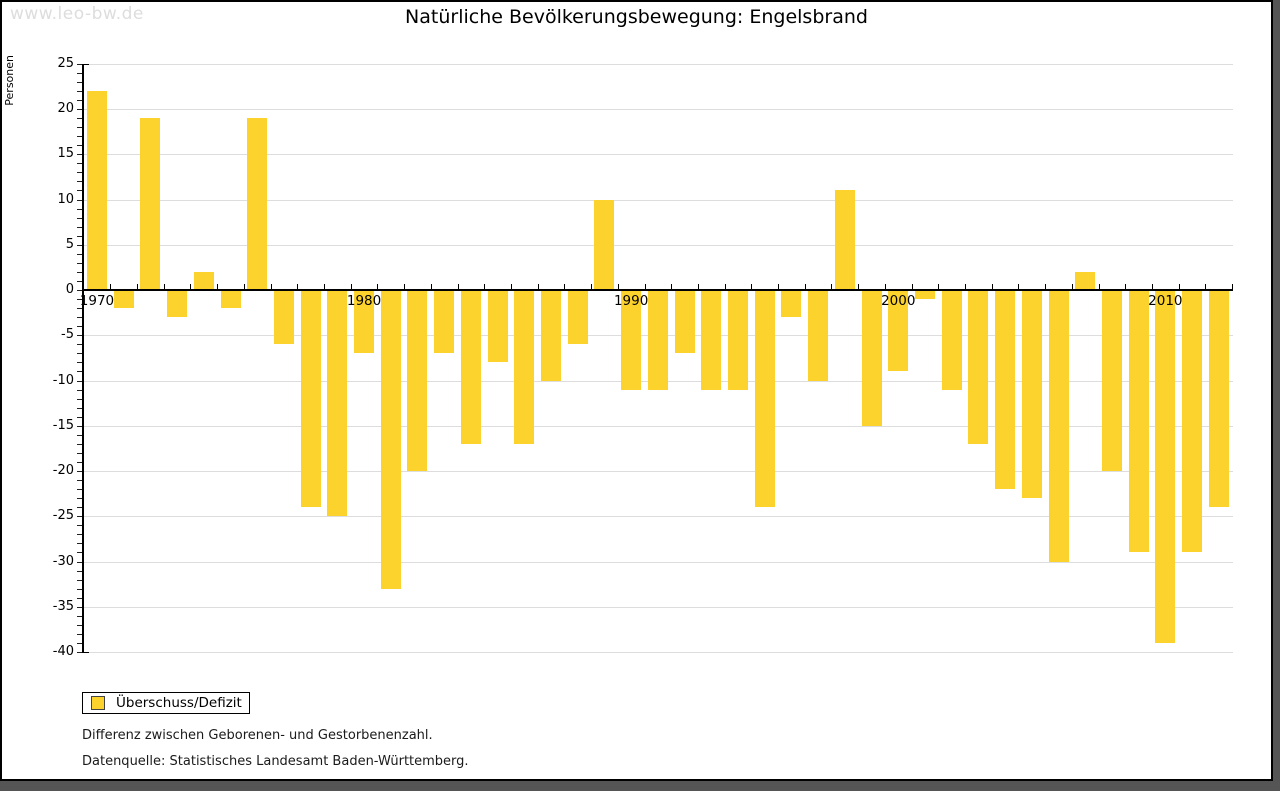  What do you see at coordinates (63, 516) in the screenshot?
I see `y-tick-label: -25` at bounding box center [63, 516].